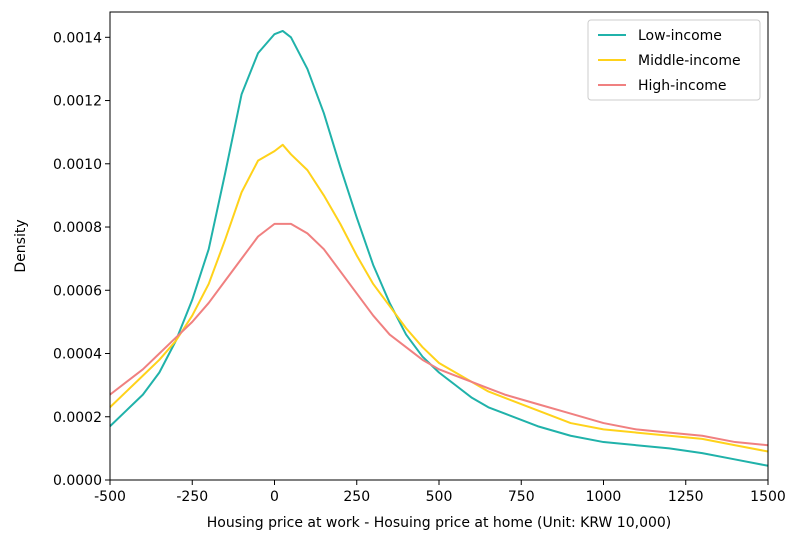 Image resolution: width=800 pixels, height=543 pixels. What do you see at coordinates (689, 61) in the screenshot?
I see `legend-label: Middle-income` at bounding box center [689, 61].